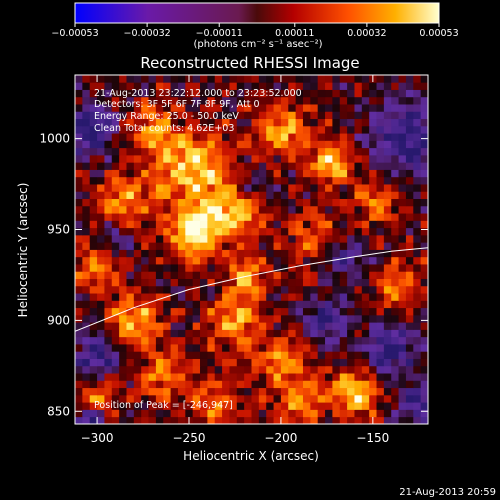 The width and height of the screenshot is (500, 500). What do you see at coordinates (54, 139) in the screenshot?
I see `y-tick-label: 1000` at bounding box center [54, 139].